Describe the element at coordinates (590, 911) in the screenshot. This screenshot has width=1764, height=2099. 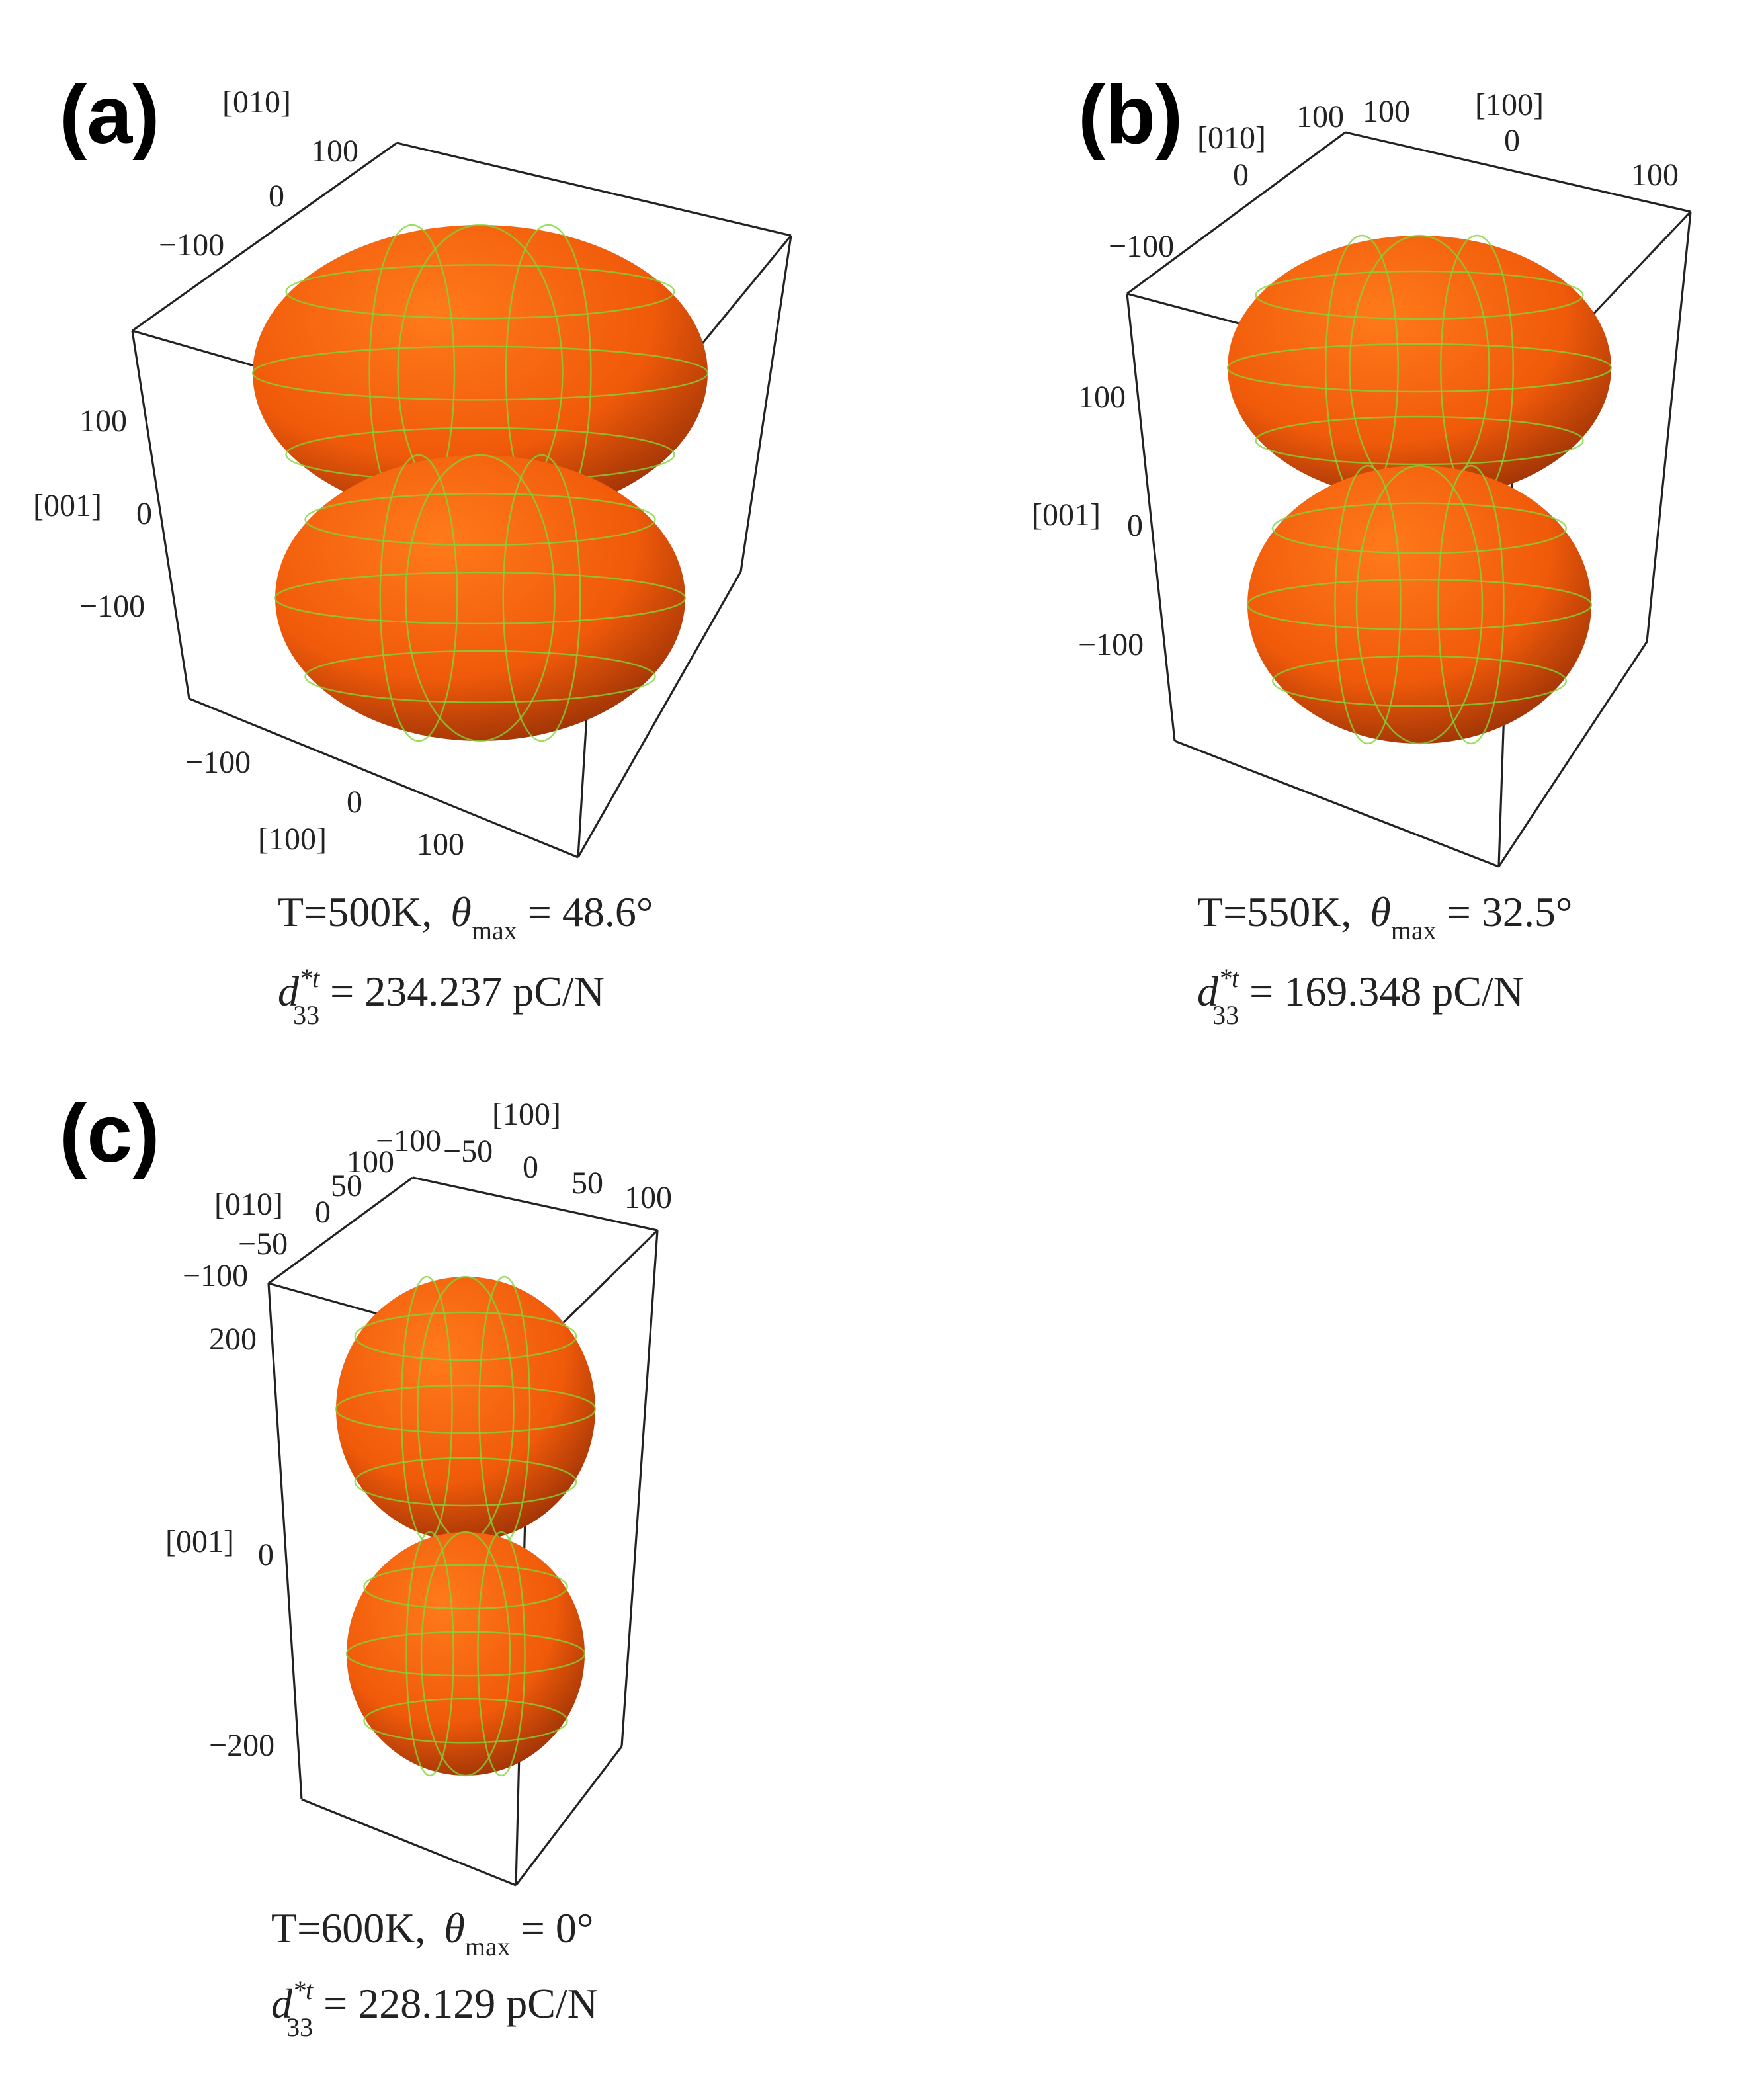
I see `theta_value: = 48.6°` at that location.